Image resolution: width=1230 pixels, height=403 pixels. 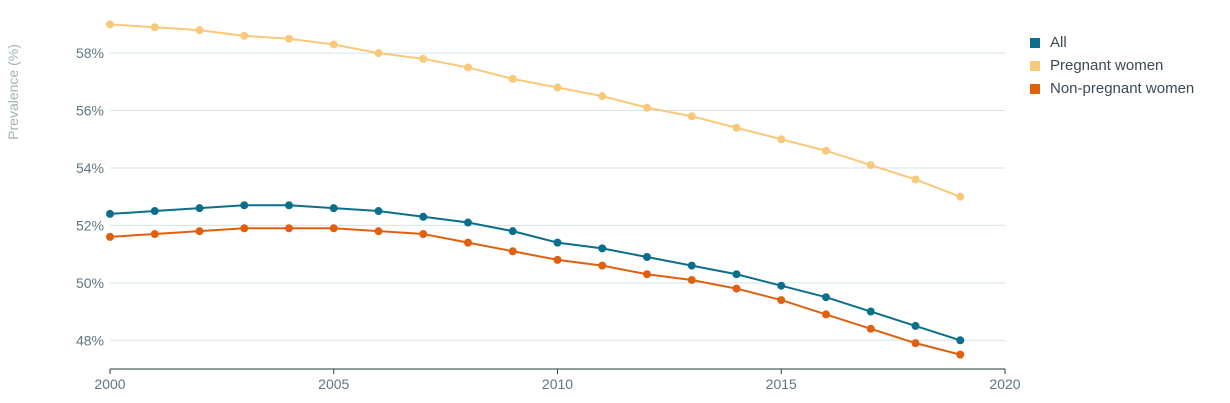 What do you see at coordinates (244, 205) in the screenshot?
I see `data-point-all-2003` at bounding box center [244, 205].